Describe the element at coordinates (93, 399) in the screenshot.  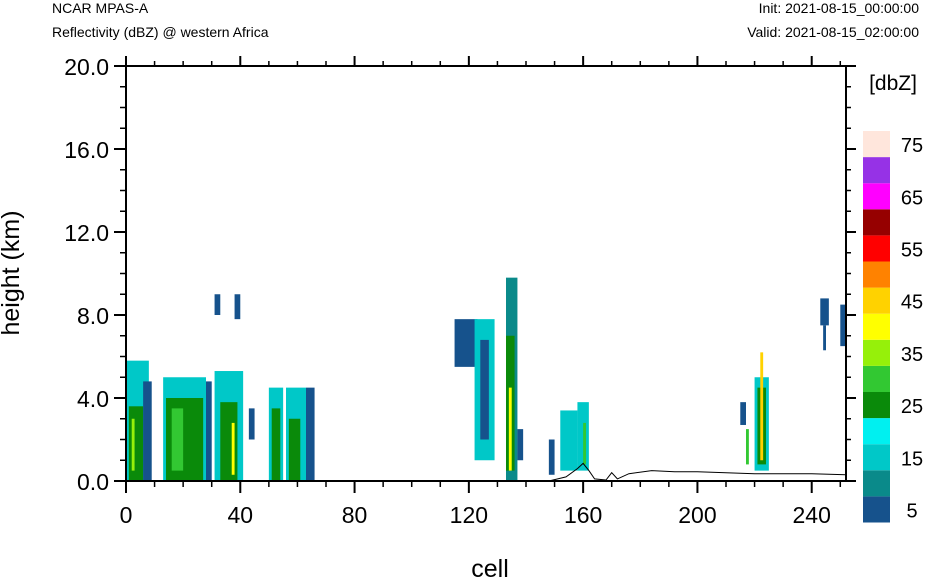
I see `y-tick-label: 4.0` at that location.